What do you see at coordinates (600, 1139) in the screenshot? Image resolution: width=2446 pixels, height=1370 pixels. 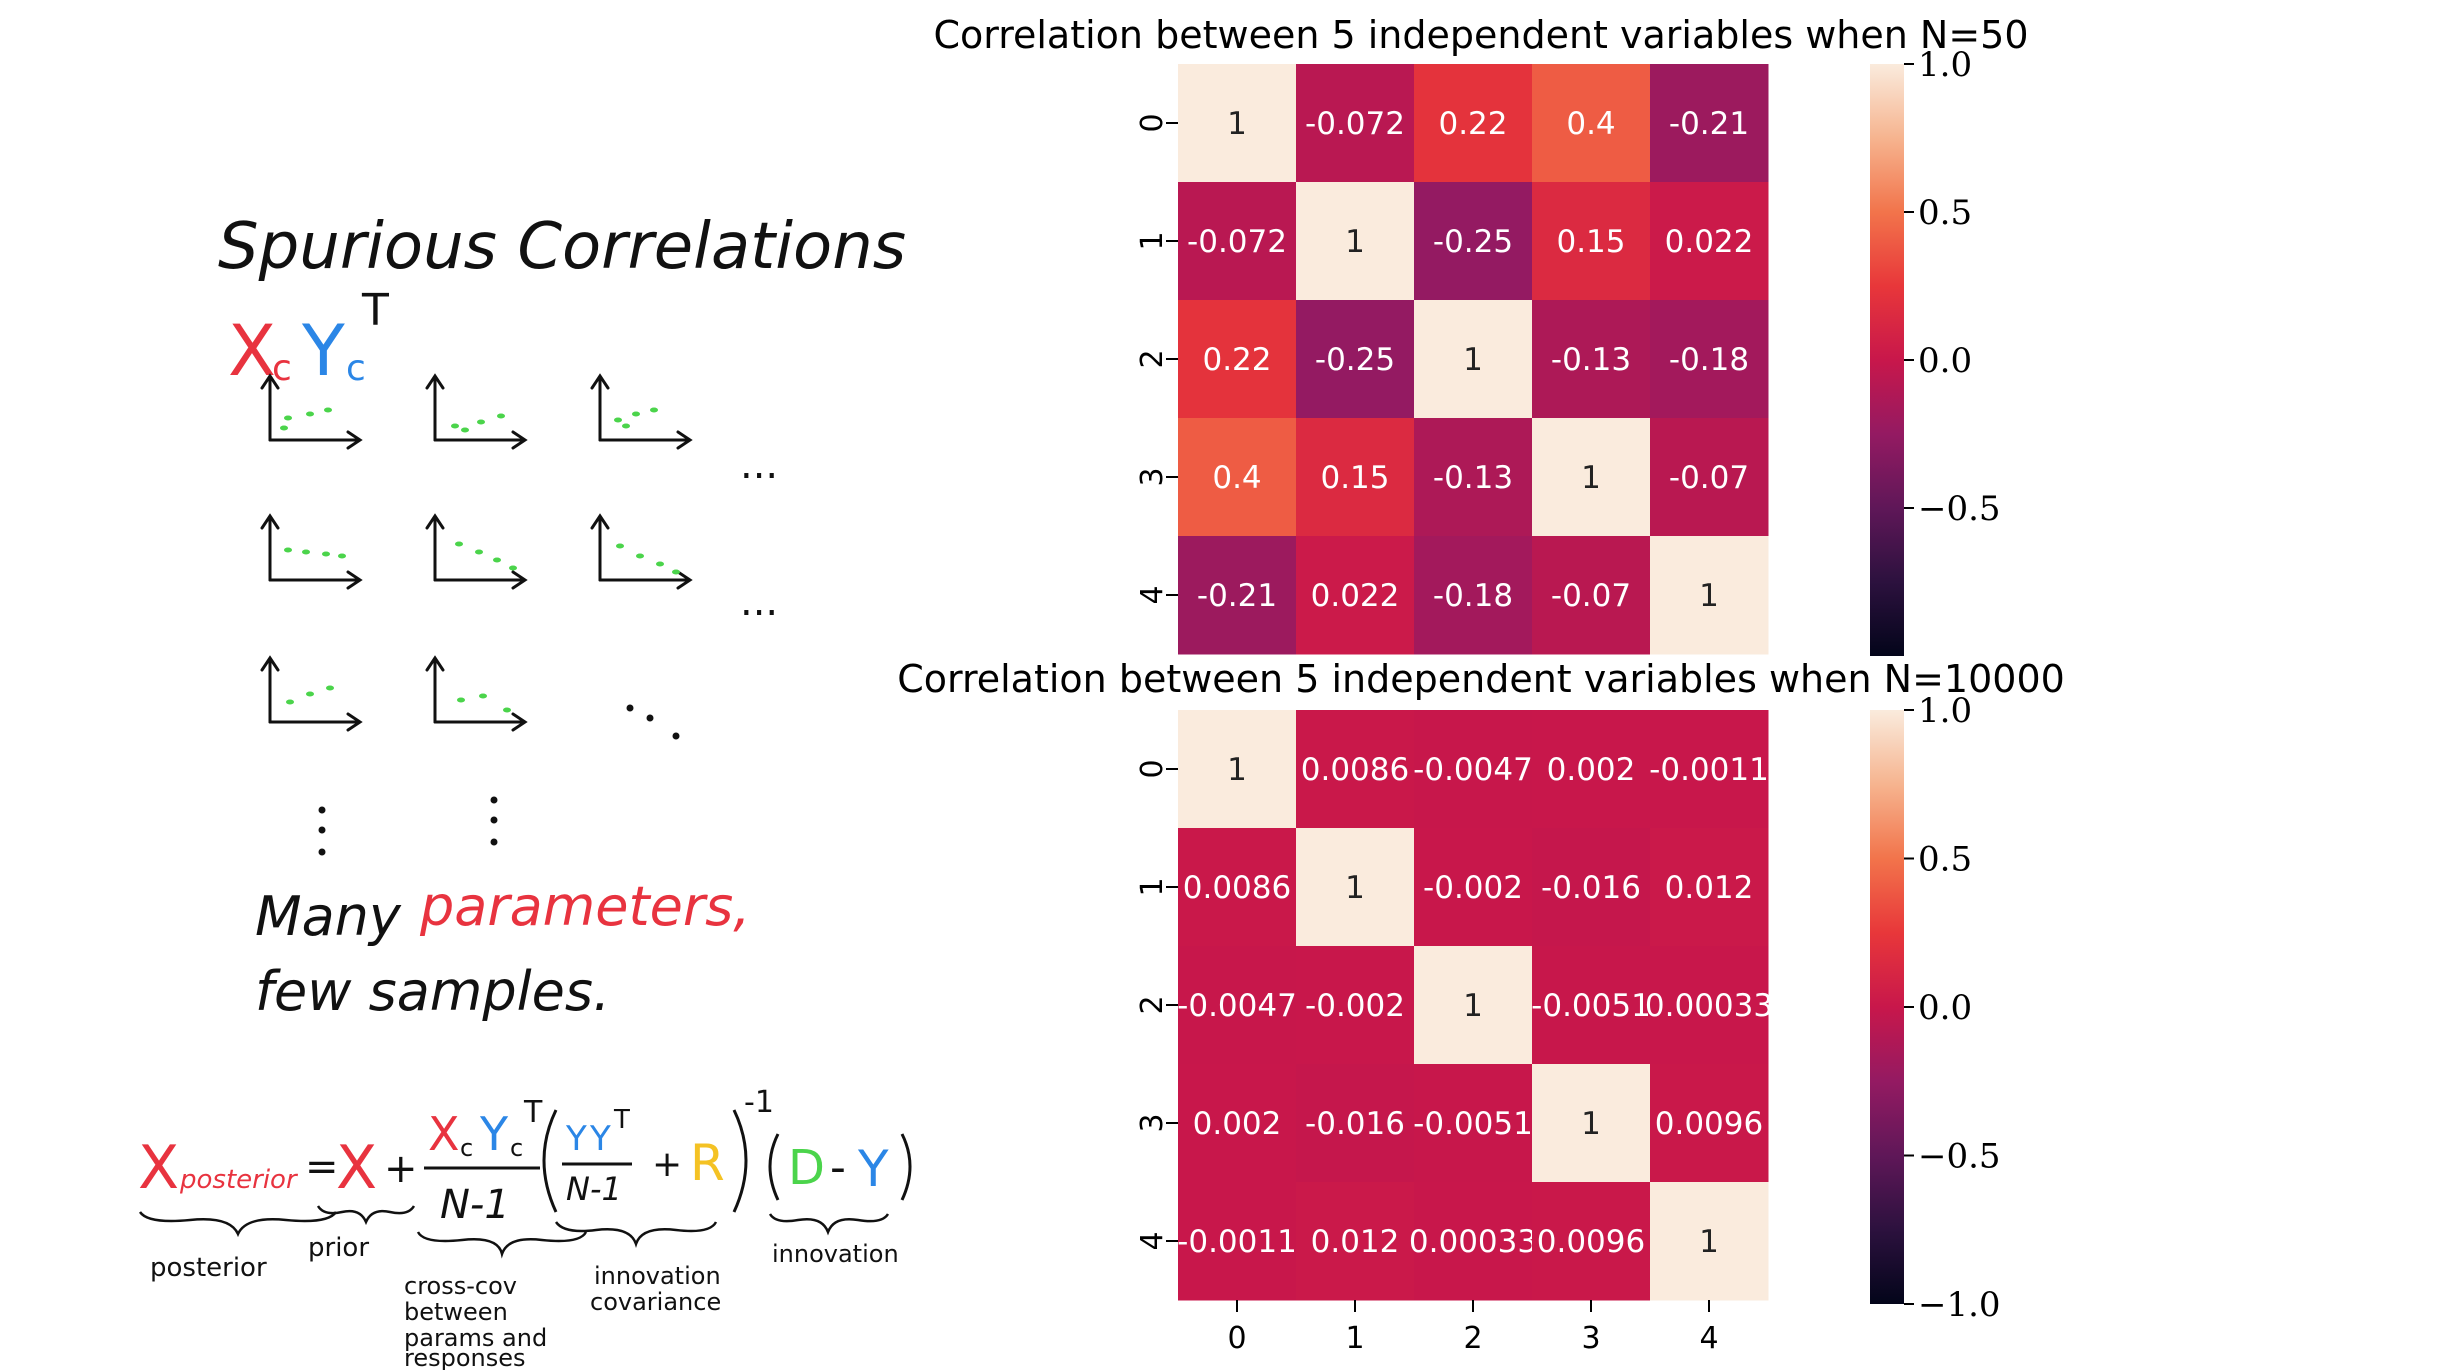 I see `eq-frac2-yc2: Y` at bounding box center [600, 1139].